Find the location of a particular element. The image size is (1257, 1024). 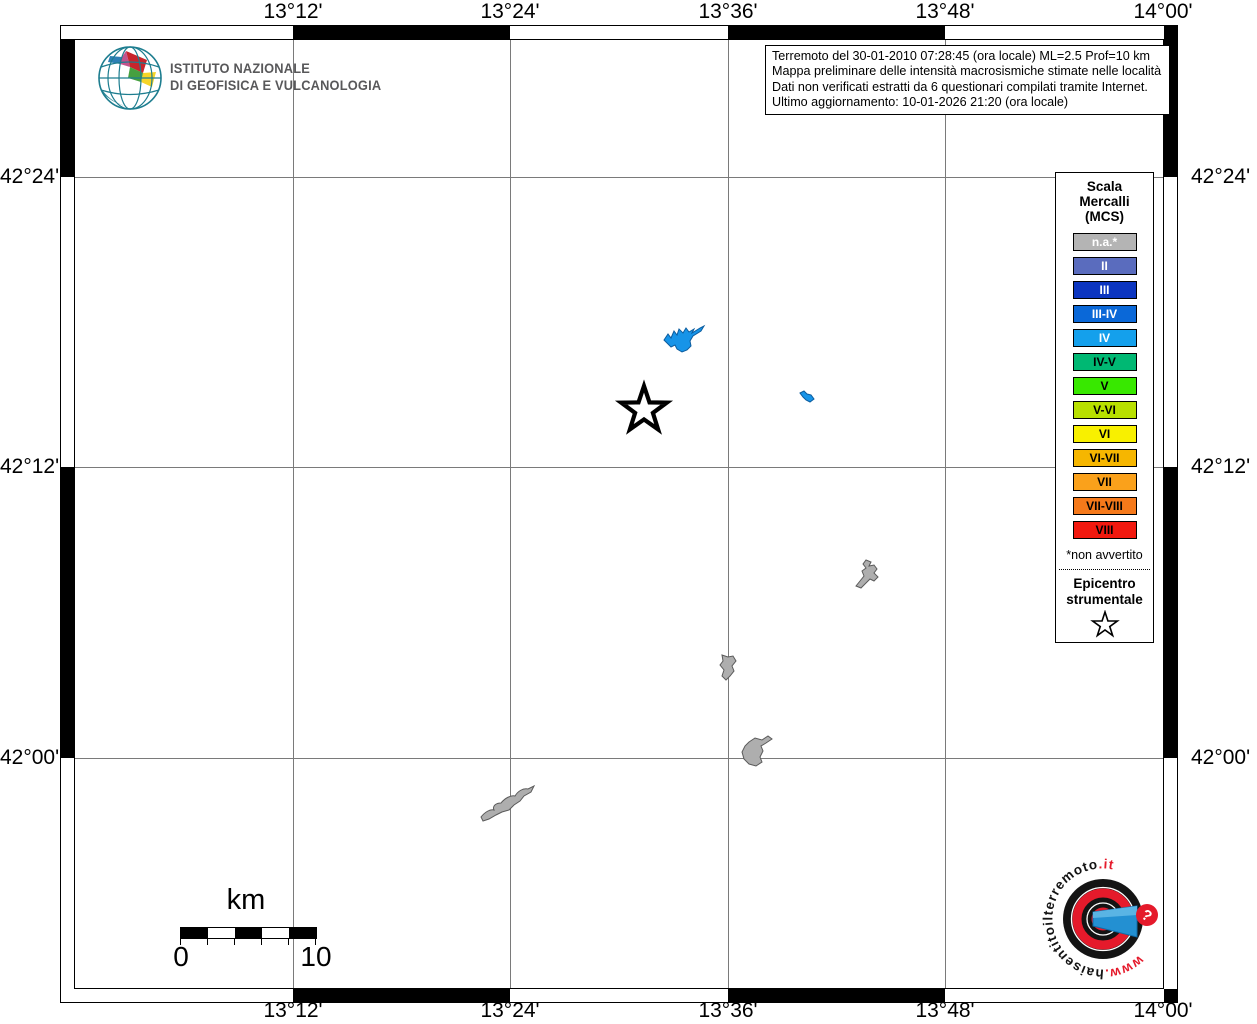

legend-item-viii: VIII is located at coordinates (1104, 530).